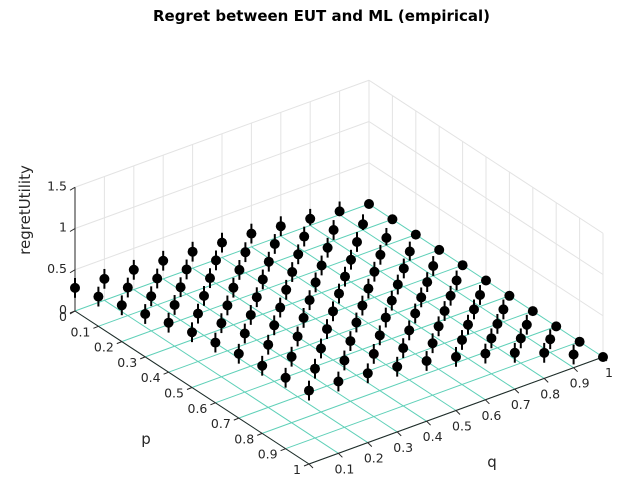 The width and height of the screenshot is (643, 480). Describe the element at coordinates (127, 362) in the screenshot. I see `p-tick-label: 0.3` at that location.